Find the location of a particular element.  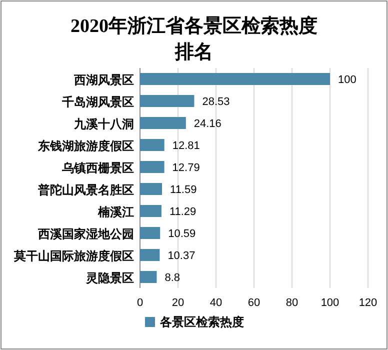

y-tick-label: 灵隐景区 is located at coordinates (110, 278).